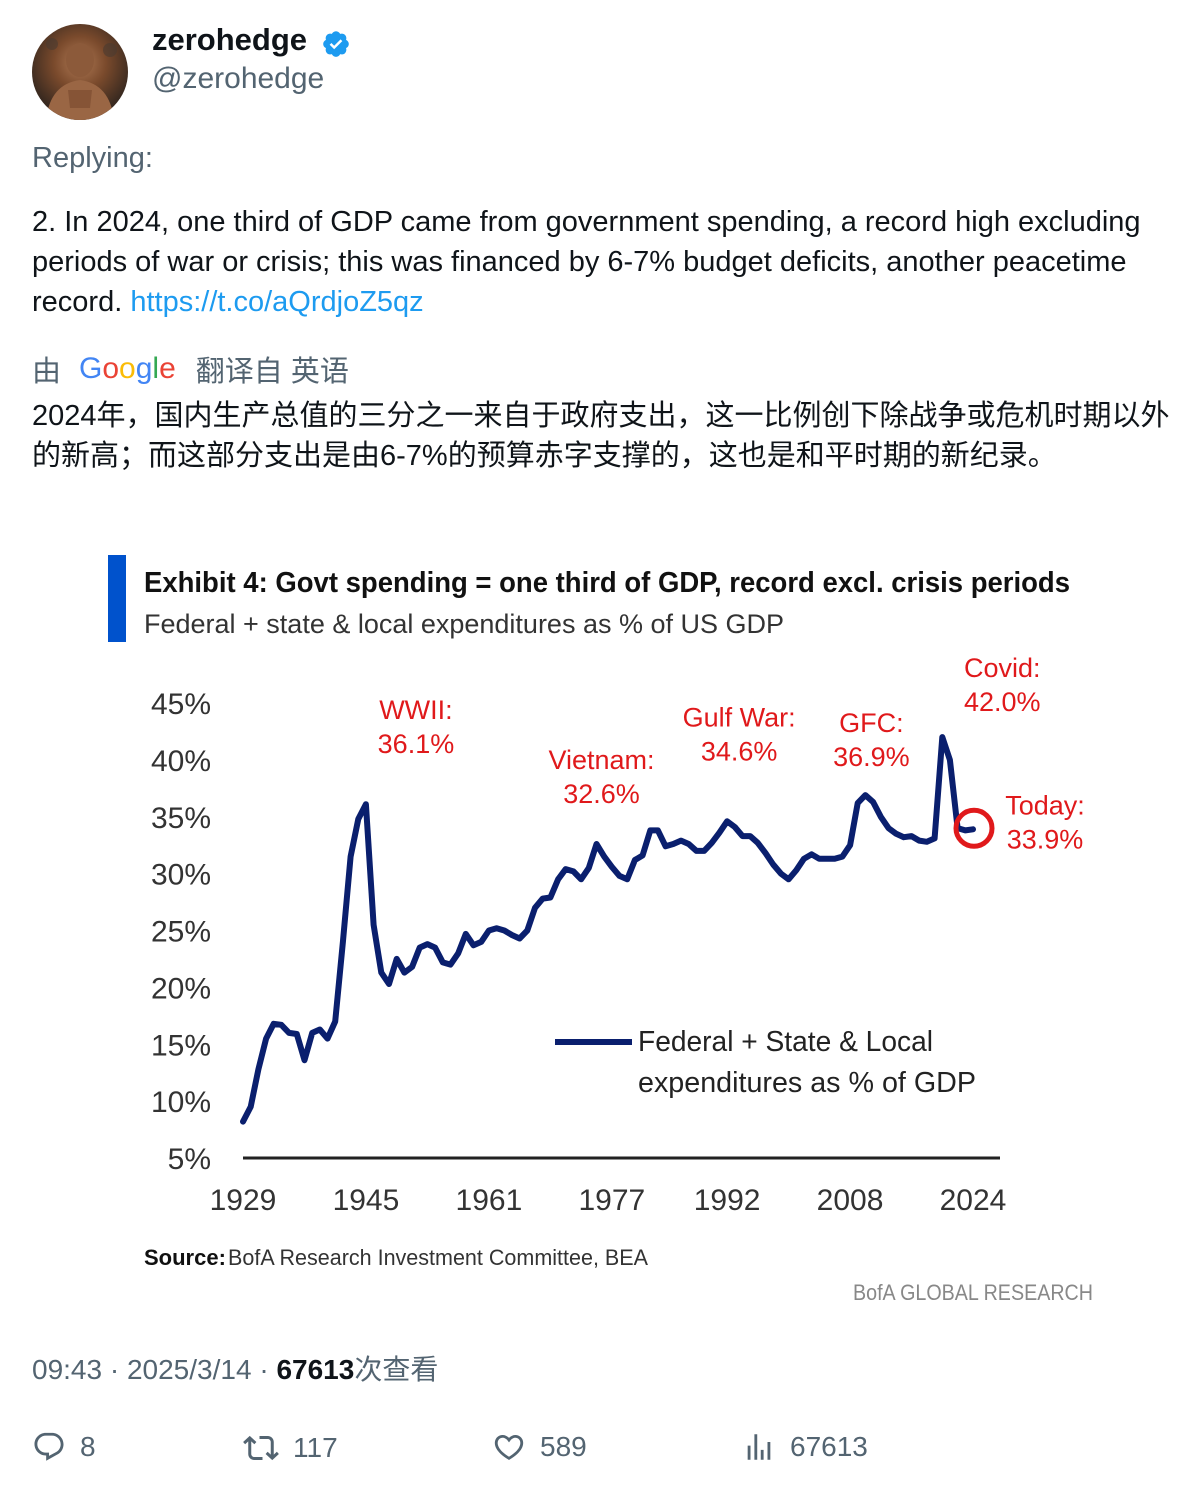 Image resolution: width=1196 pixels, height=1500 pixels. What do you see at coordinates (127, 368) in the screenshot?
I see `google-logo-icon: Google` at bounding box center [127, 368].